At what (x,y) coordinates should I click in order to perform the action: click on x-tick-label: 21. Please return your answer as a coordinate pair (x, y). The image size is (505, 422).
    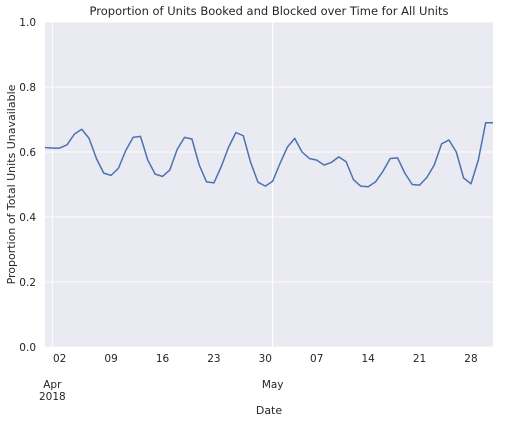
    Looking at the image, I should click on (419, 359).